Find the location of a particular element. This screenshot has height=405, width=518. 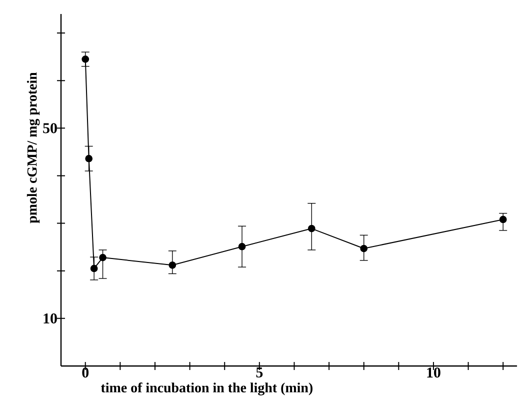

x-tick-label: 0 is located at coordinates (85, 373).